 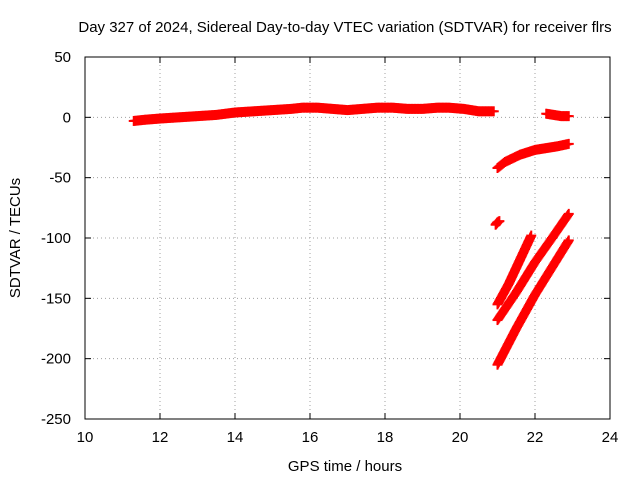 I want to click on y-tick-label: -150, so click(x=56, y=298).